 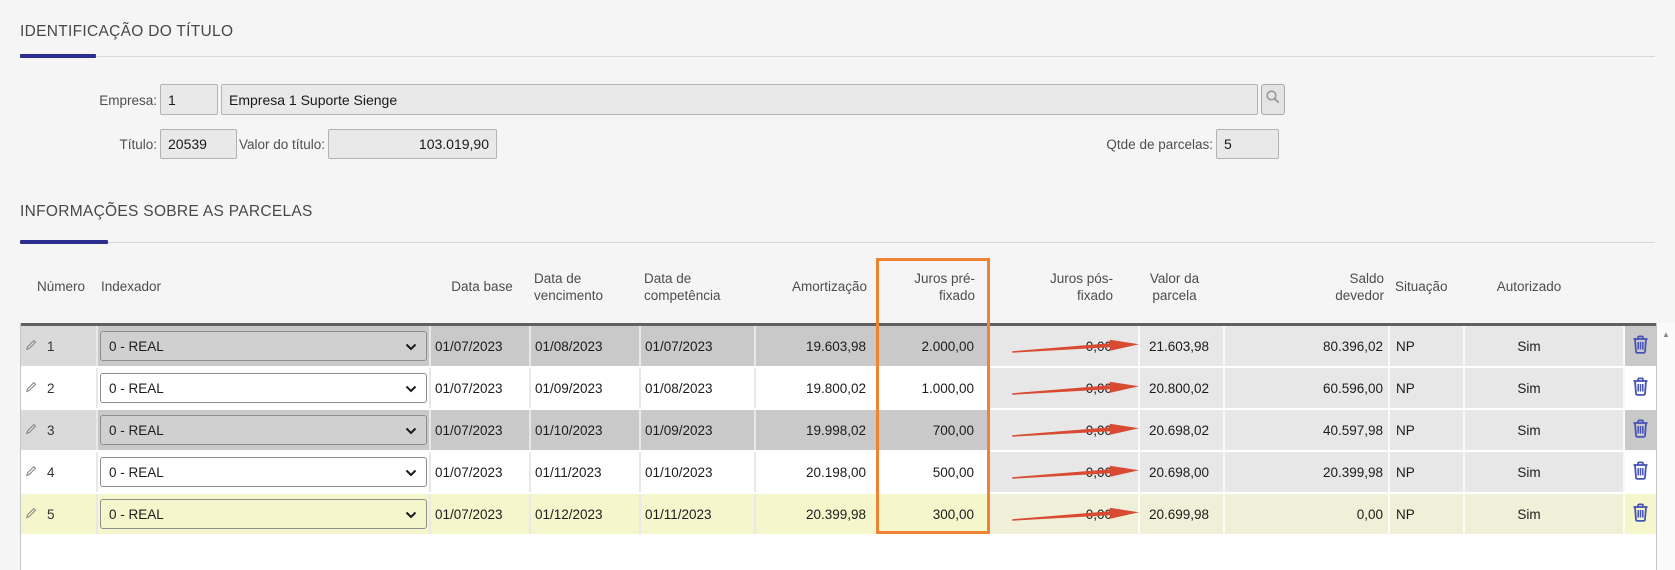 What do you see at coordinates (569, 286) in the screenshot?
I see `col-header-data-vencimento: Data de vencimento` at bounding box center [569, 286].